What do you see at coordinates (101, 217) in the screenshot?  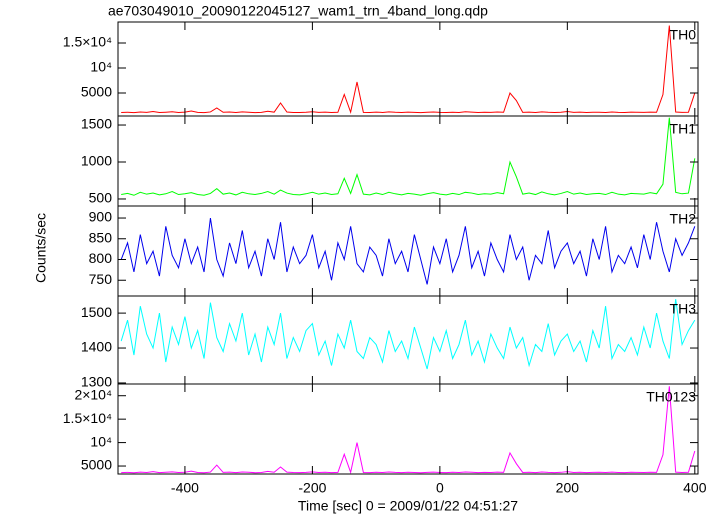 I see `y-tick-label: 900` at bounding box center [101, 217].